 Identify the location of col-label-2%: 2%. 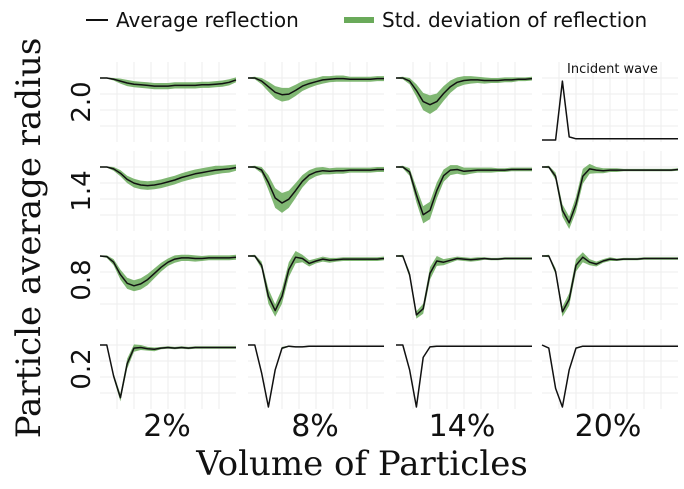
(167, 426).